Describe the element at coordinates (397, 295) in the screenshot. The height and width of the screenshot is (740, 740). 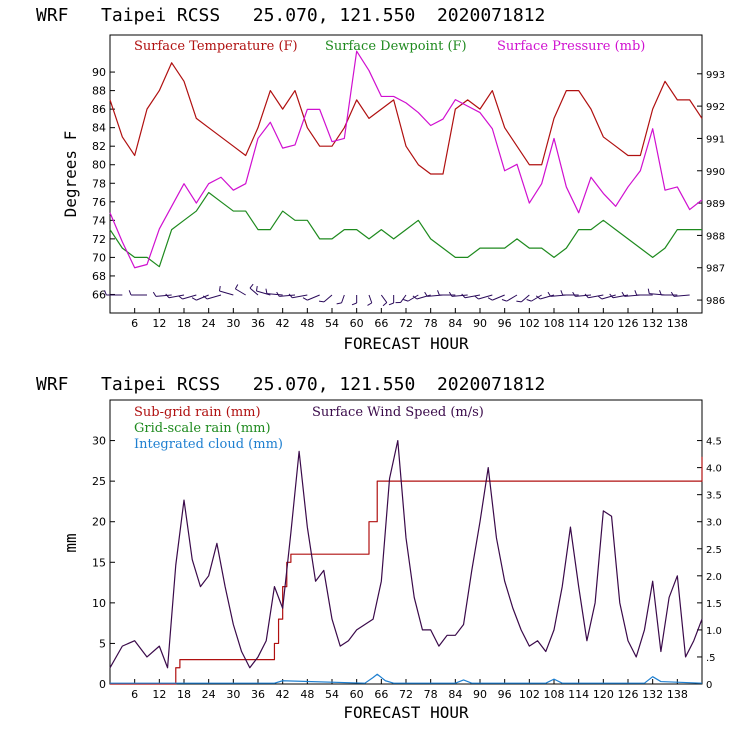
I see `wind-barbs` at that location.